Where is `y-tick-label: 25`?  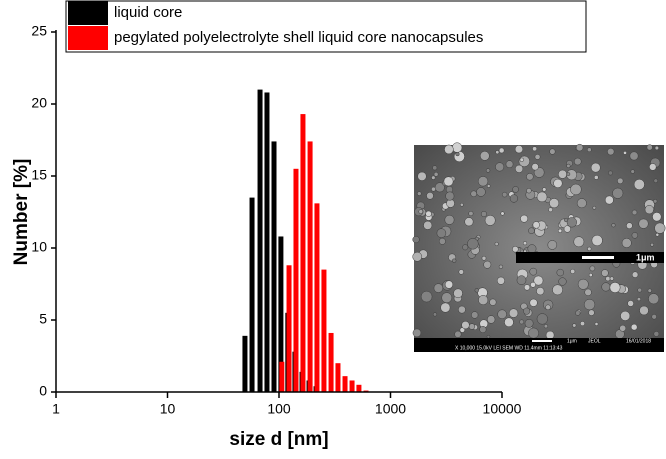
y-tick-label: 25 is located at coordinates (39, 31).